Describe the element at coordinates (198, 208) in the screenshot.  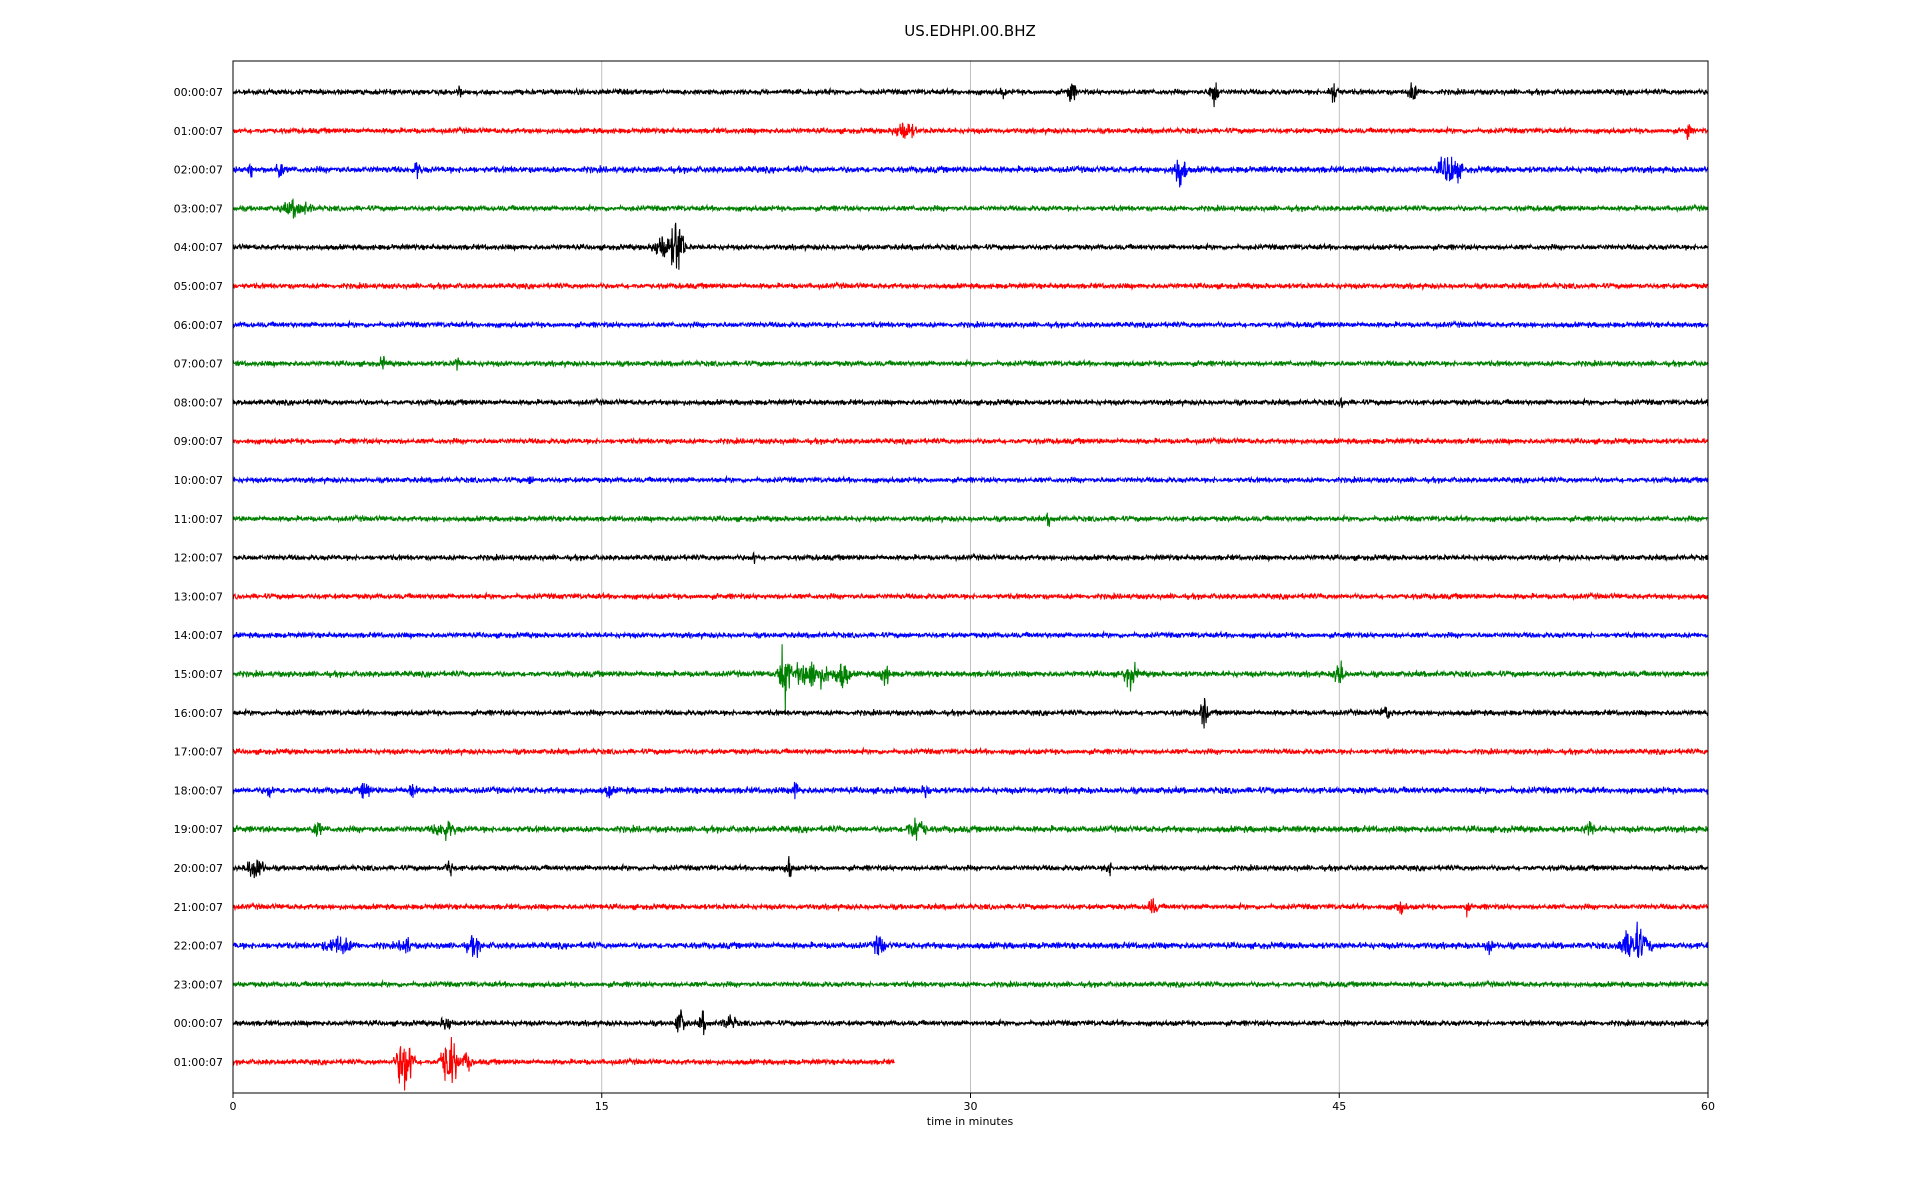
I see `row-time-label: 03:00:07` at that location.